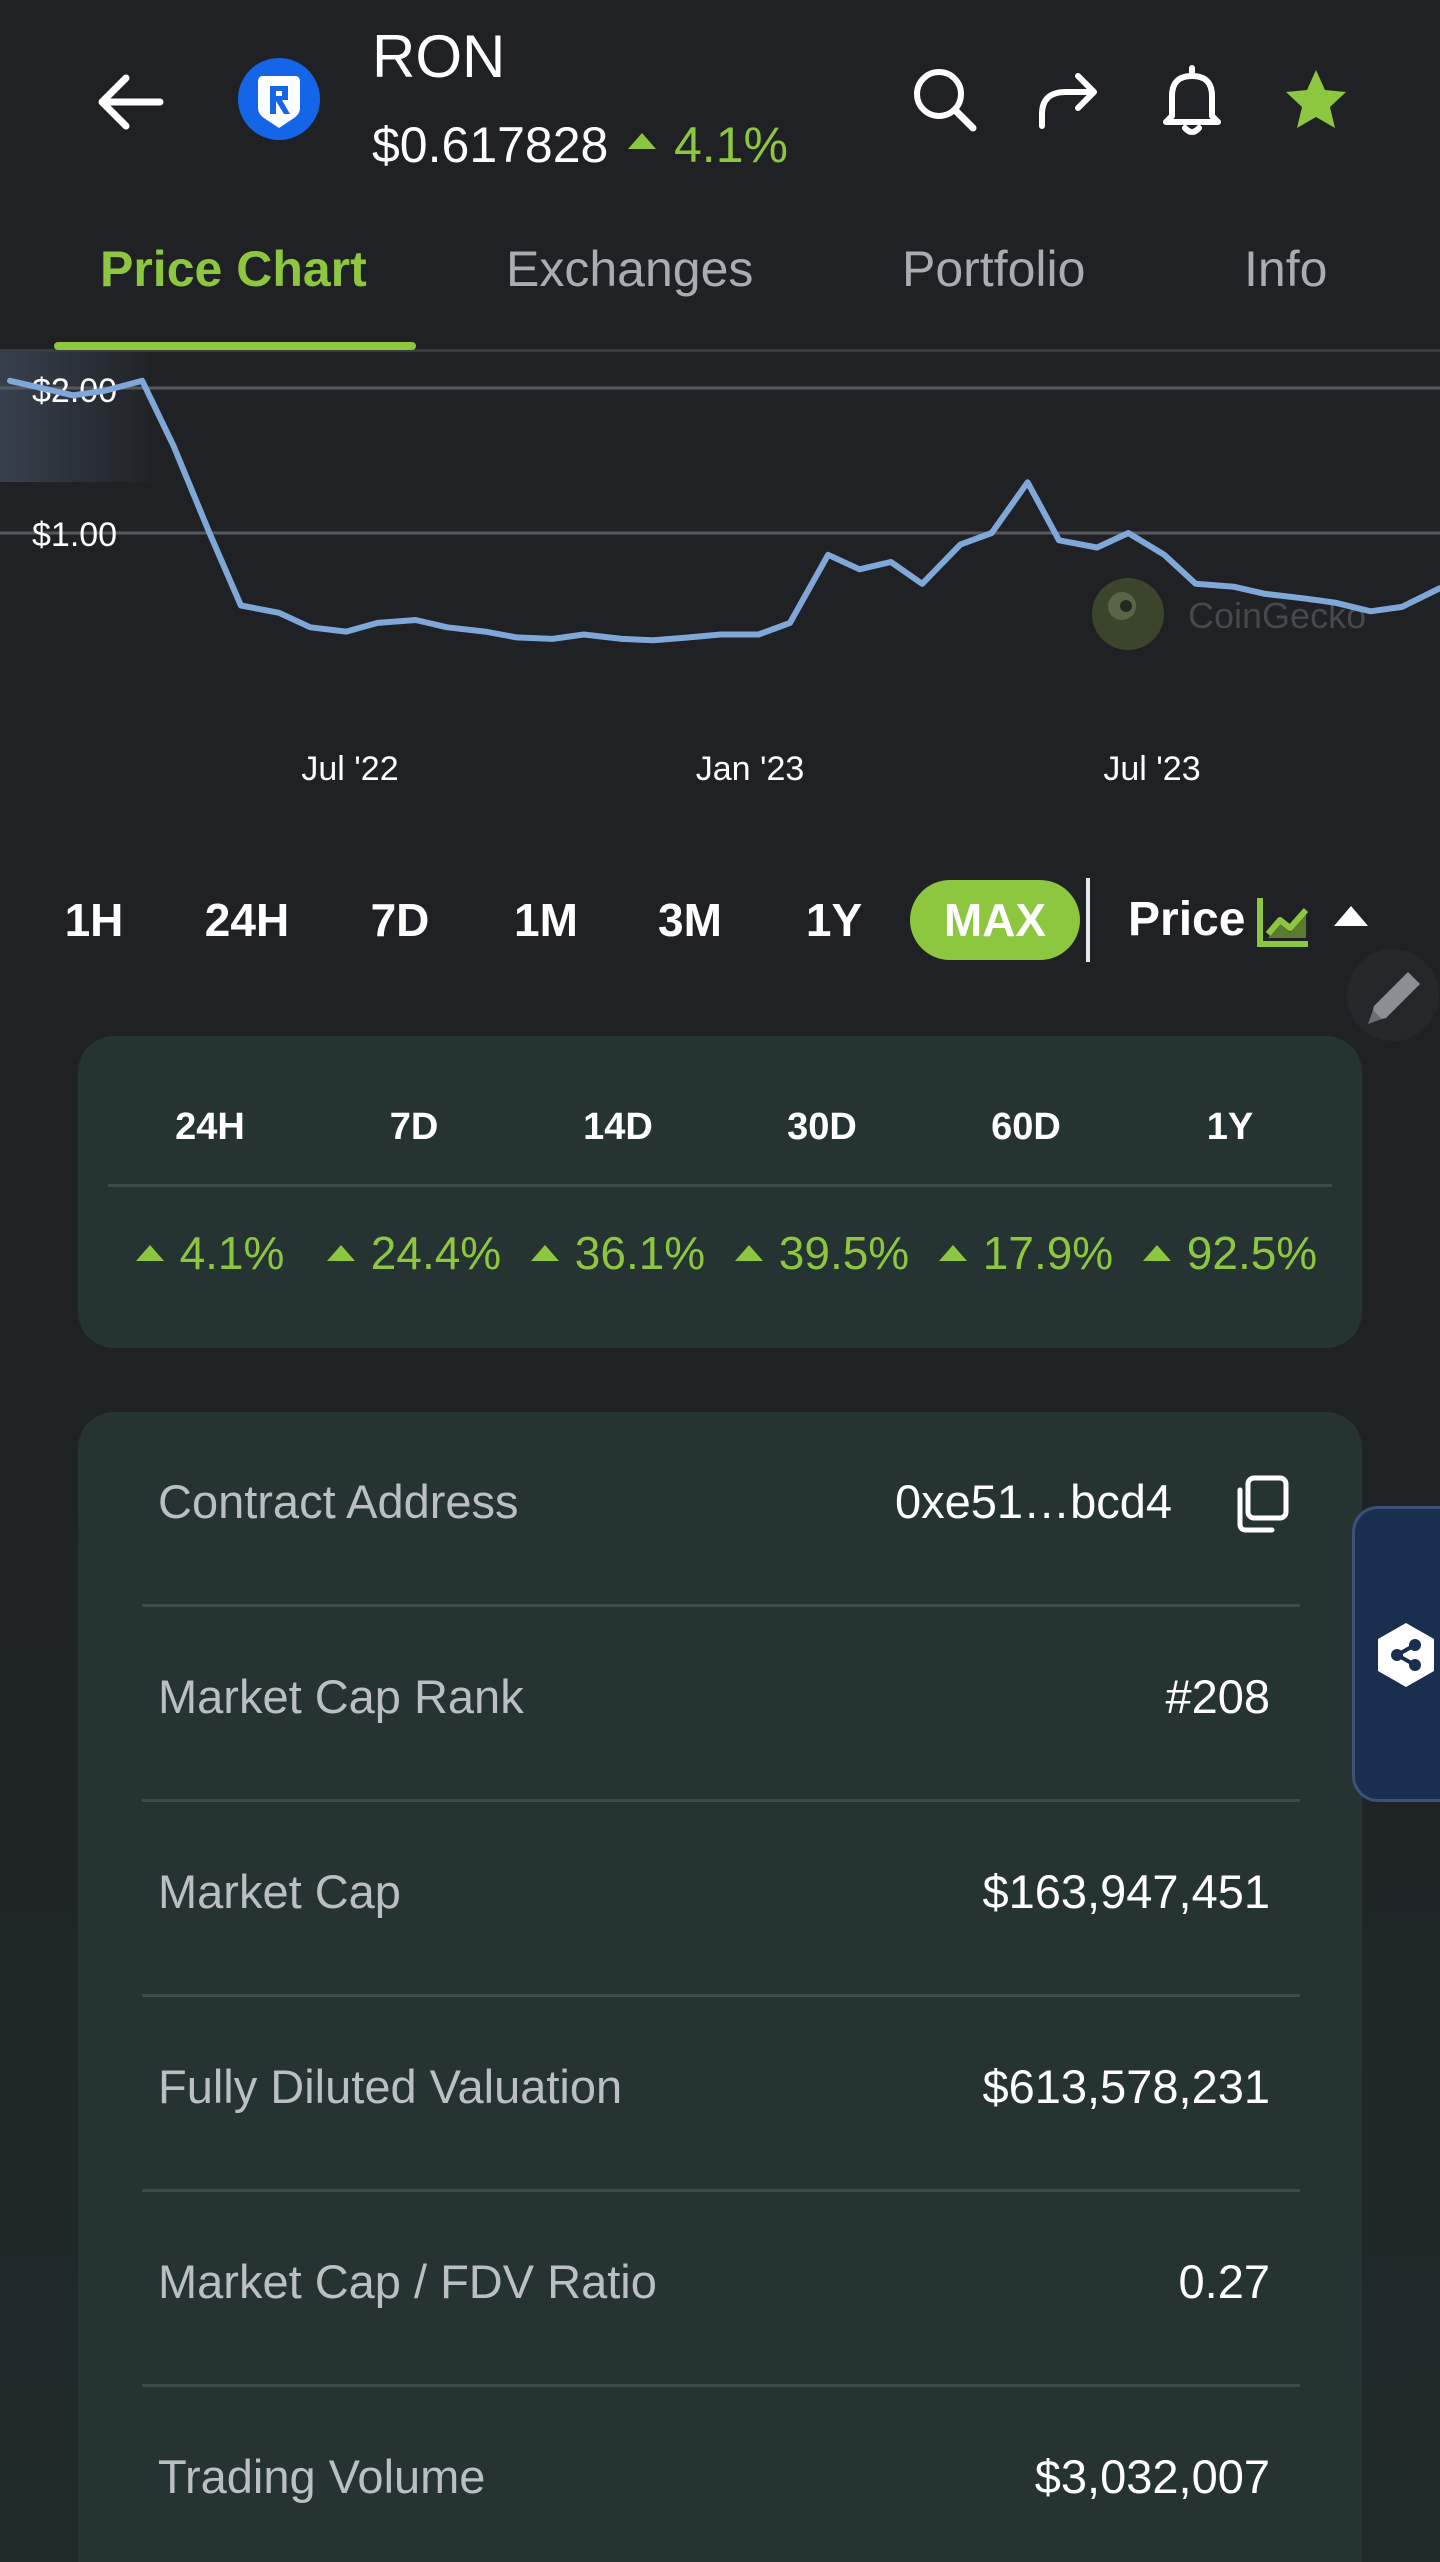 Image resolution: width=1440 pixels, height=2562 pixels. Describe the element at coordinates (546, 920) in the screenshot. I see `range-1m-button: 1M` at that location.